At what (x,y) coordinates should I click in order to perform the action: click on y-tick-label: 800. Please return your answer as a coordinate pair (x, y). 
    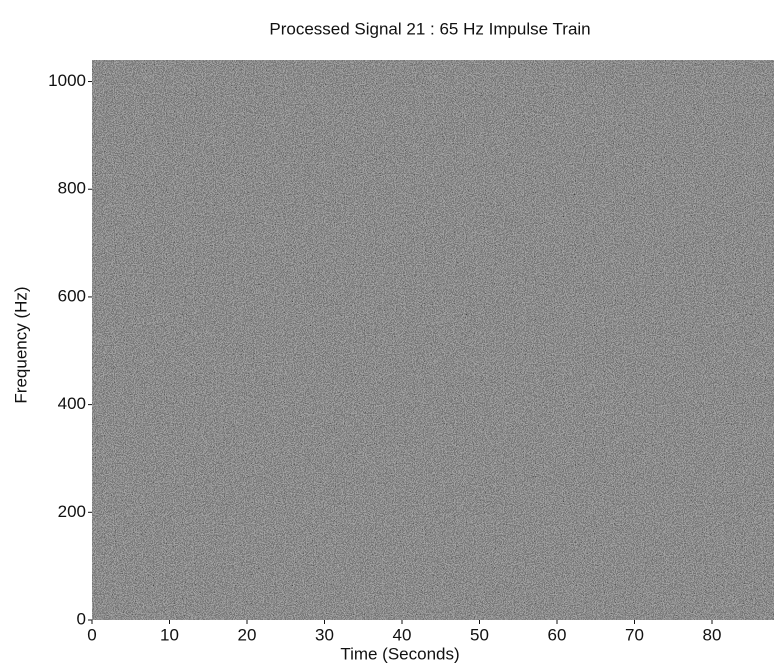
    Looking at the image, I should click on (72, 188).